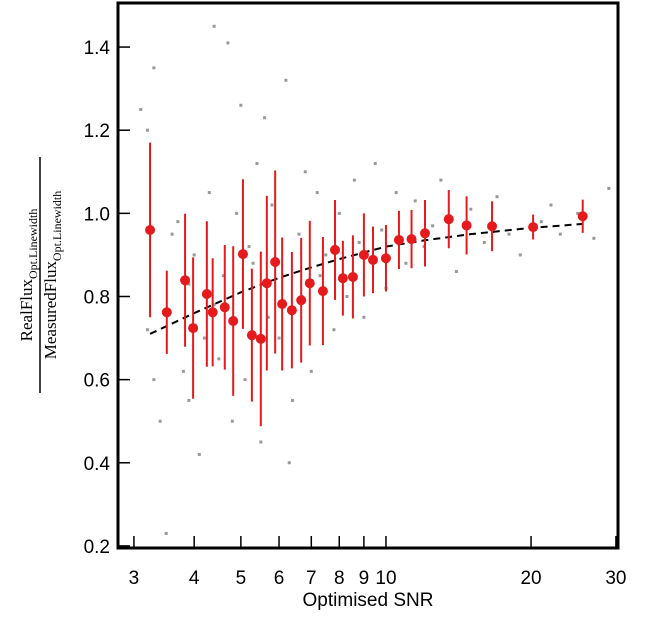 Image resolution: width=656 pixels, height=619 pixels. I want to click on x-tick-label: 8, so click(339, 578).